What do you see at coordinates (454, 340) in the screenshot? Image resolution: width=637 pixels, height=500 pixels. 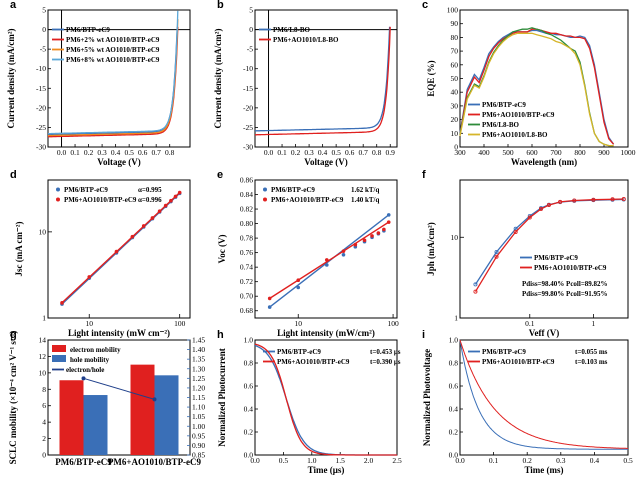 I see `y-tick-label-i: 1.0` at bounding box center [454, 340].